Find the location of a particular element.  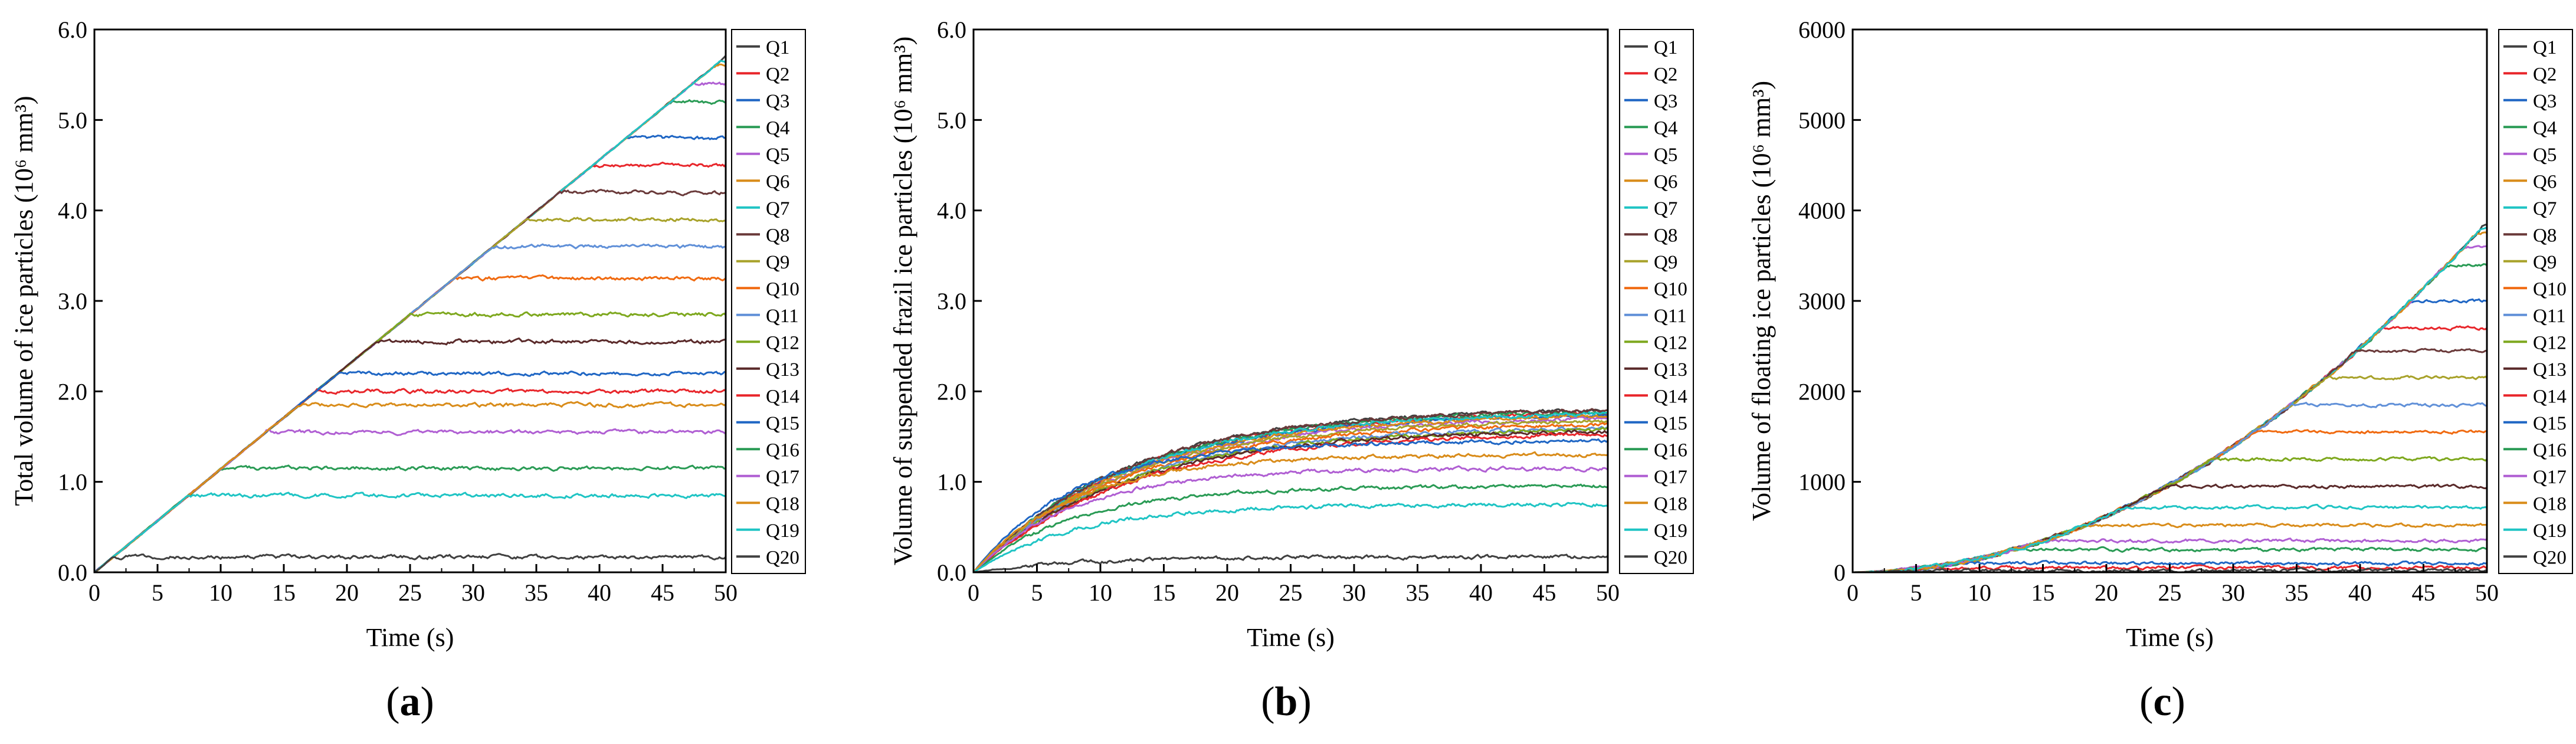

y-tick-label: 4000 is located at coordinates (1822, 211).